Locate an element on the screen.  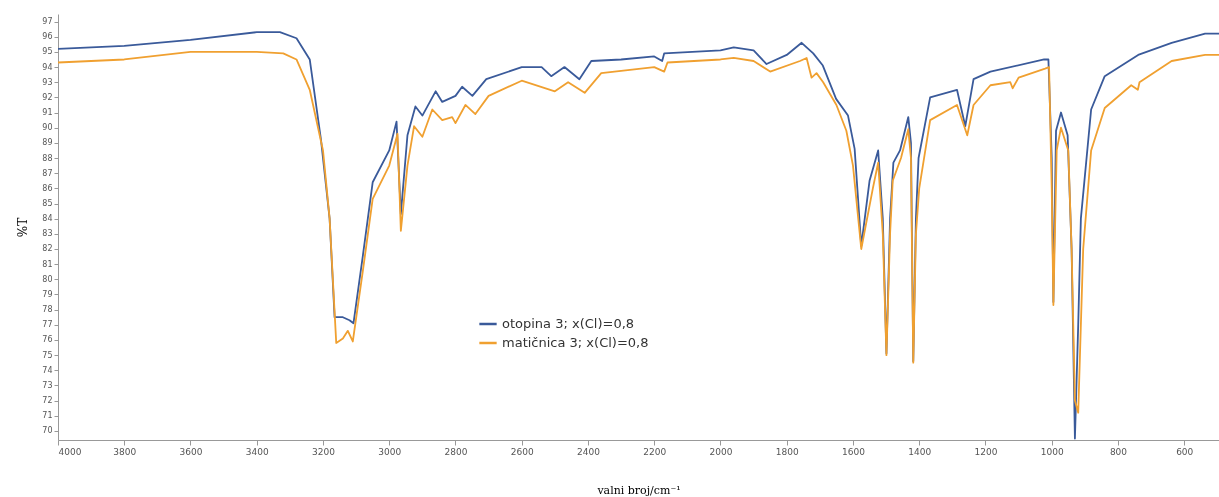
x-tick-label: 2000 is located at coordinates (721, 451).